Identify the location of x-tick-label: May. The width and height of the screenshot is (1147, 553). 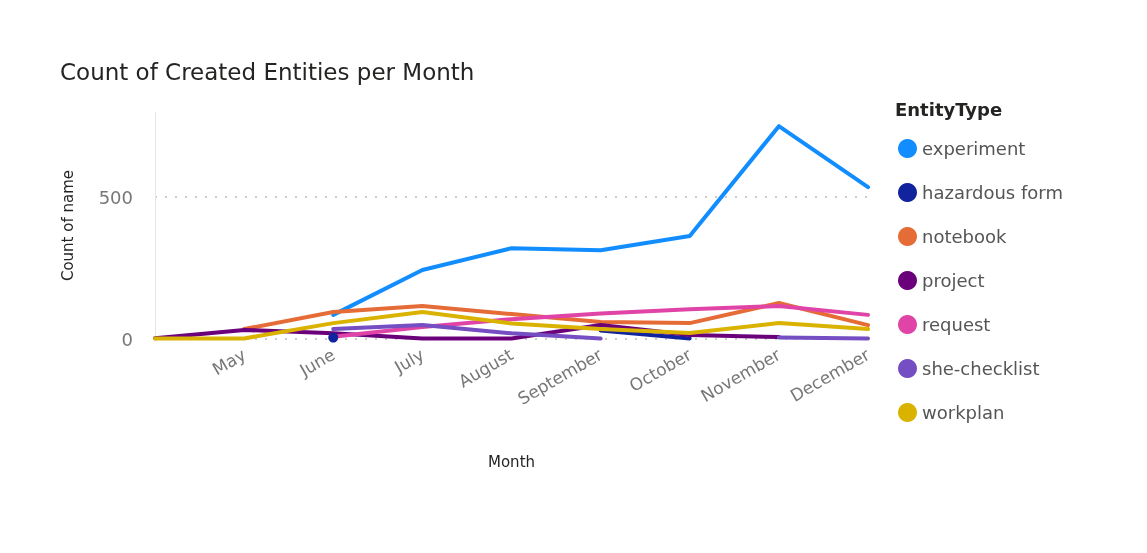
(229, 362).